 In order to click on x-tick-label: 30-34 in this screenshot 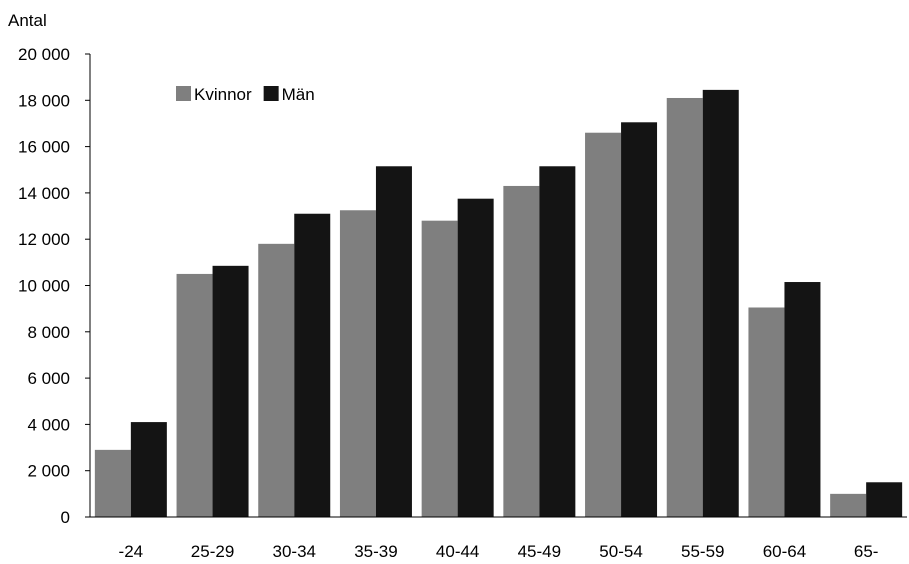, I will do `click(294, 551)`.